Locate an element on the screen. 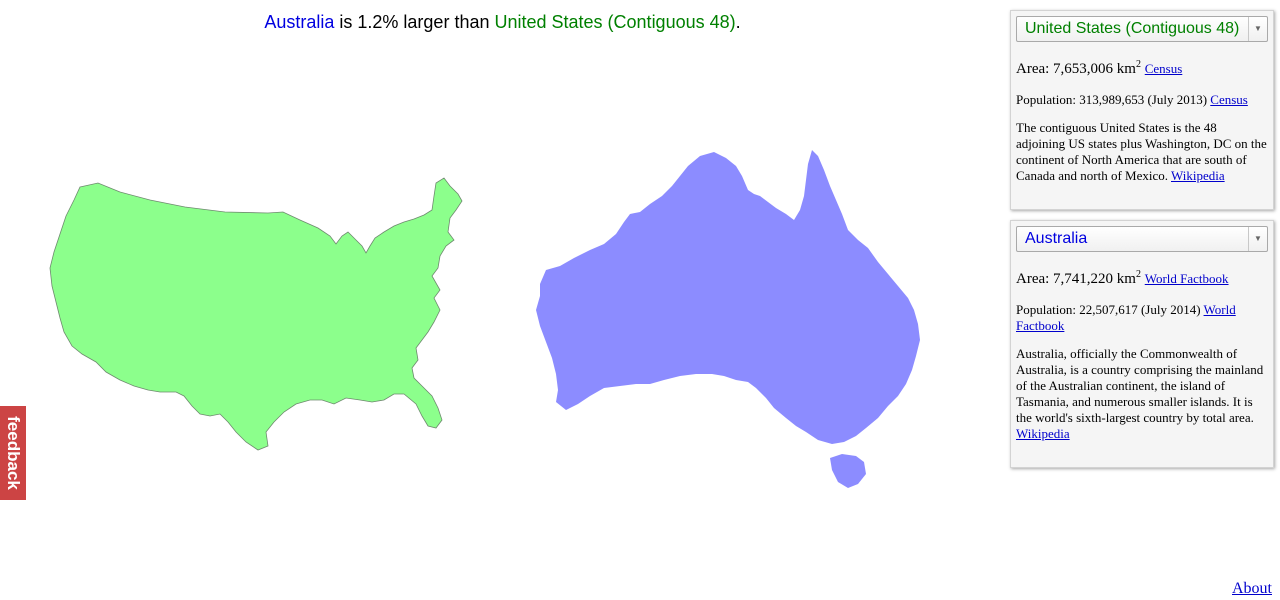 The image size is (1280, 600). us-population-source-link: Census is located at coordinates (1229, 99).